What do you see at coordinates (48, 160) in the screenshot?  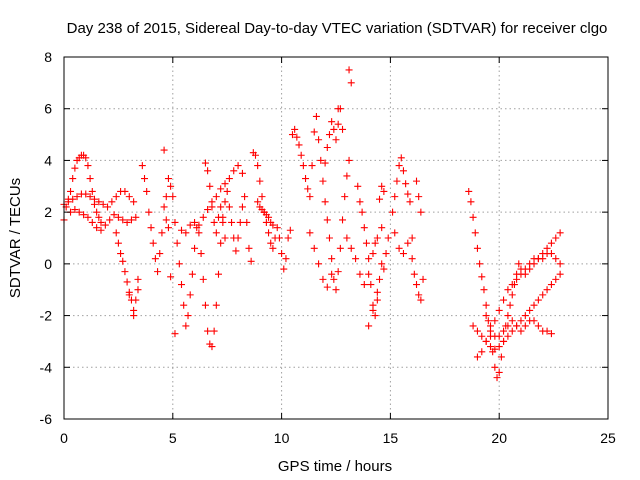 I see `y-tick-label: 4` at bounding box center [48, 160].